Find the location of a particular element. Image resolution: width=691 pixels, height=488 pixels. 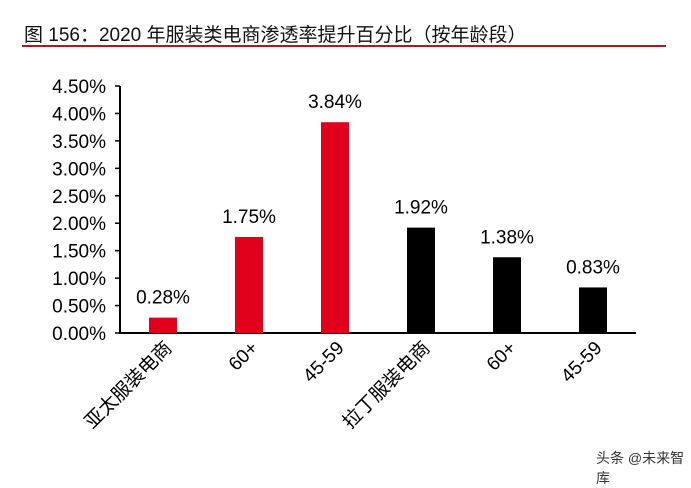

data-label: 1.38% is located at coordinates (507, 237).